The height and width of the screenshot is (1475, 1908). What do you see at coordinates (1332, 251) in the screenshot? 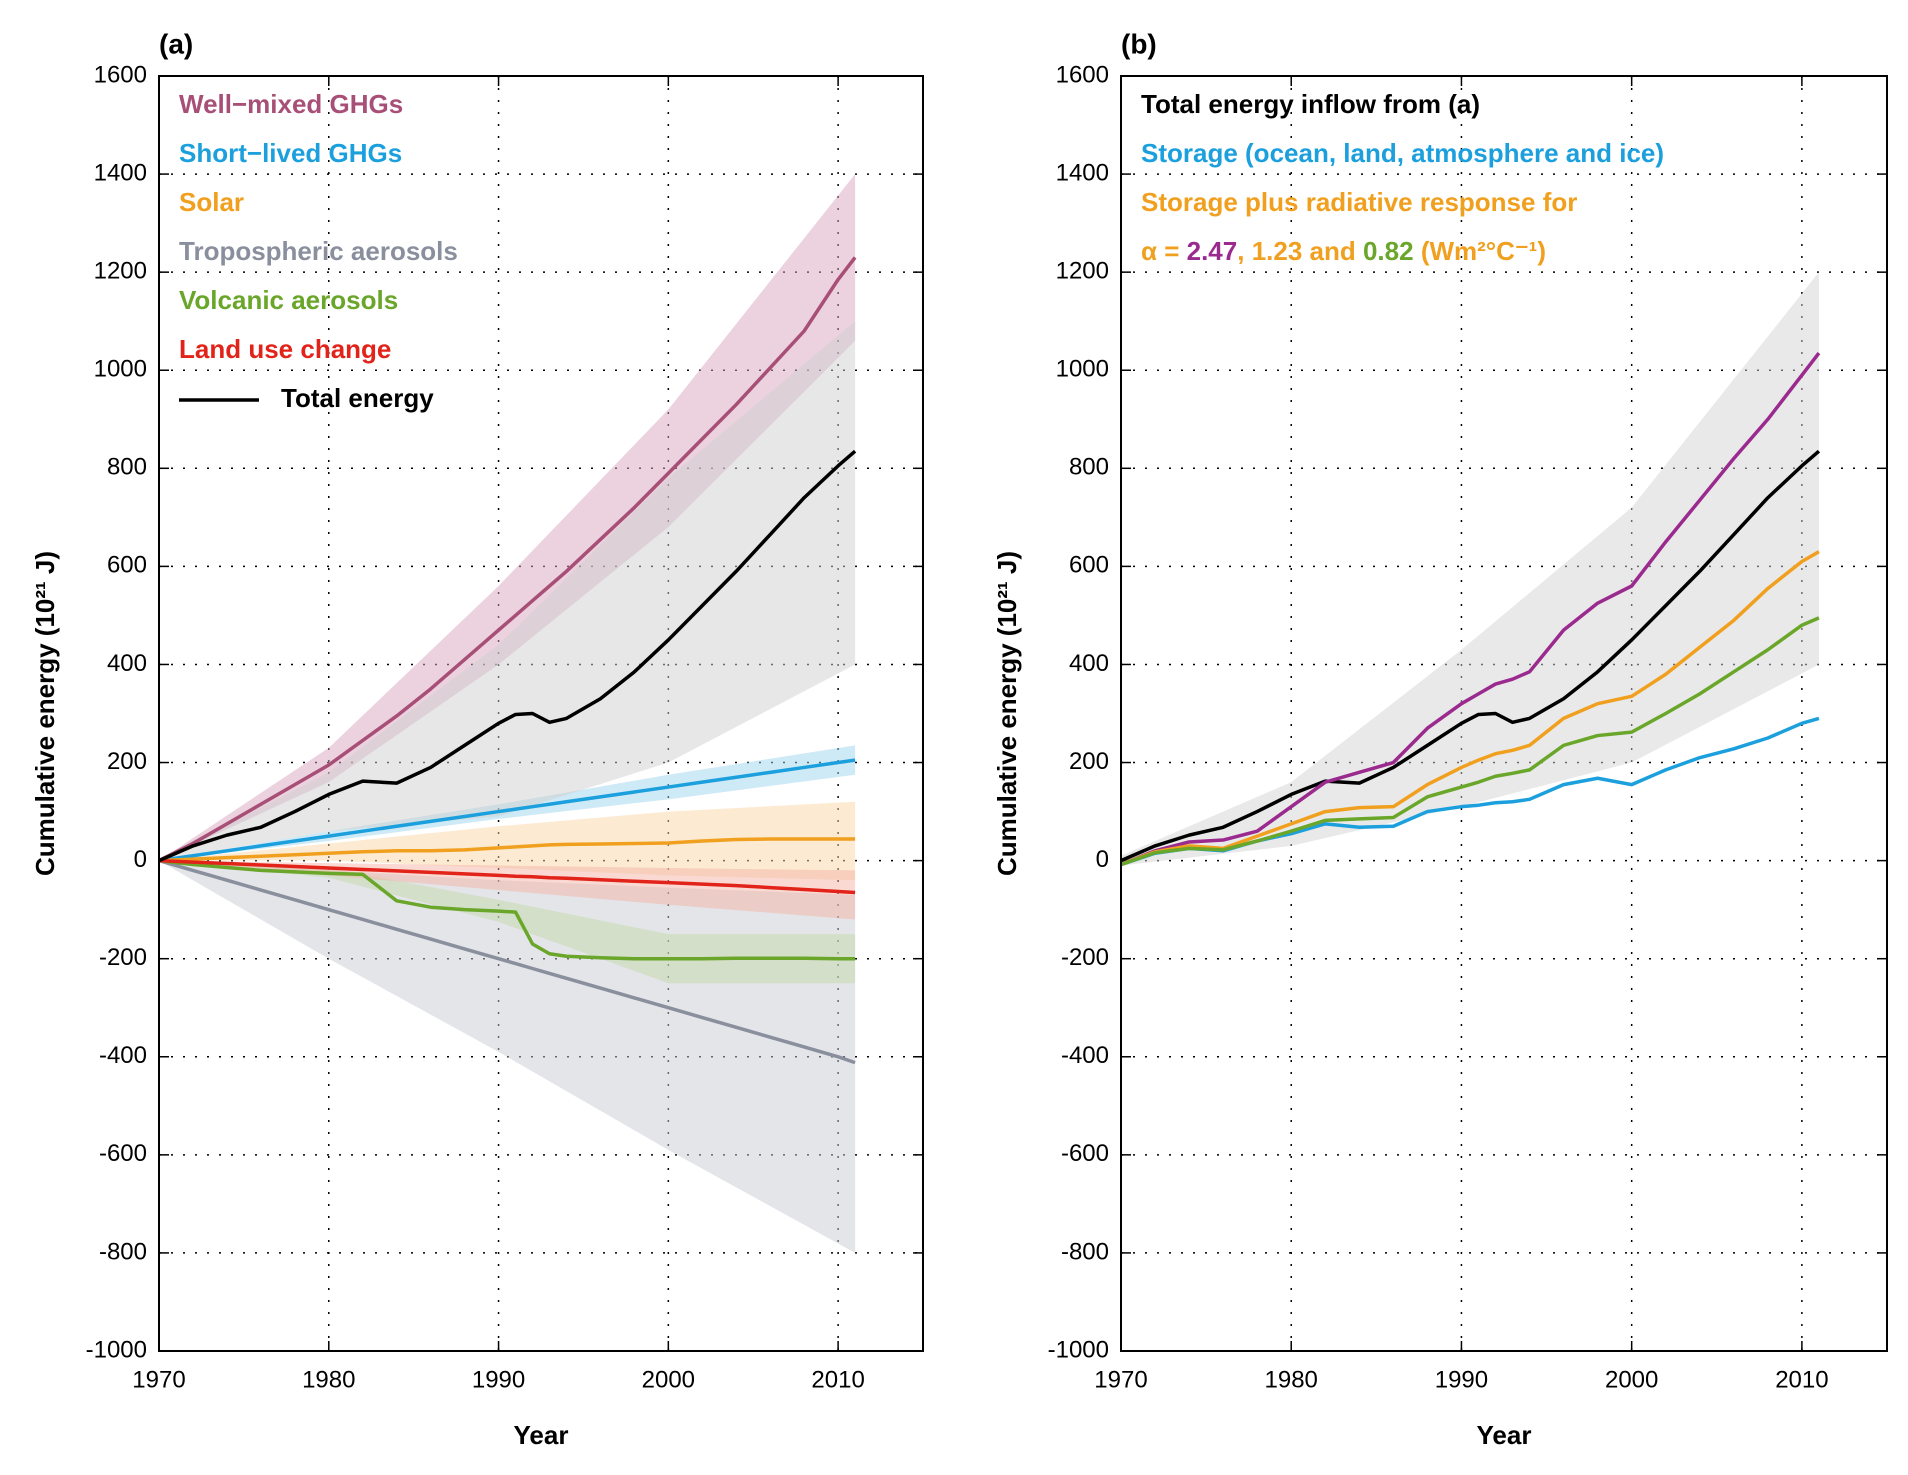
I see `separator: and` at bounding box center [1332, 251].